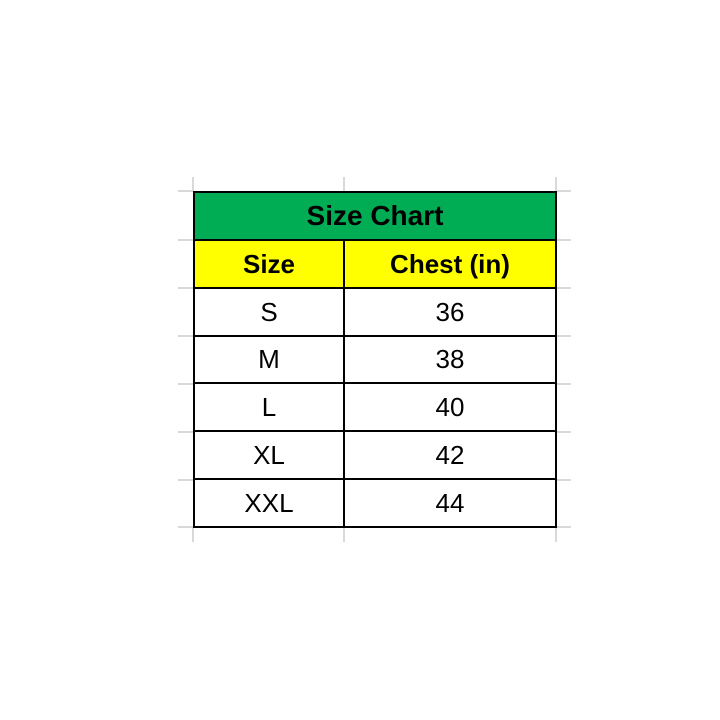  I want to click on size-cell: XXL, so click(269, 503).